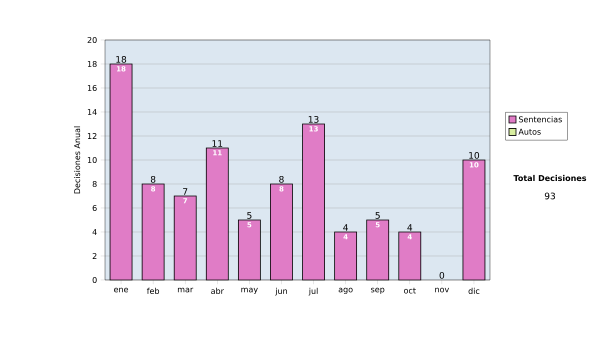 The image size is (600, 340). I want to click on text: Total Decisiones, so click(549, 178).